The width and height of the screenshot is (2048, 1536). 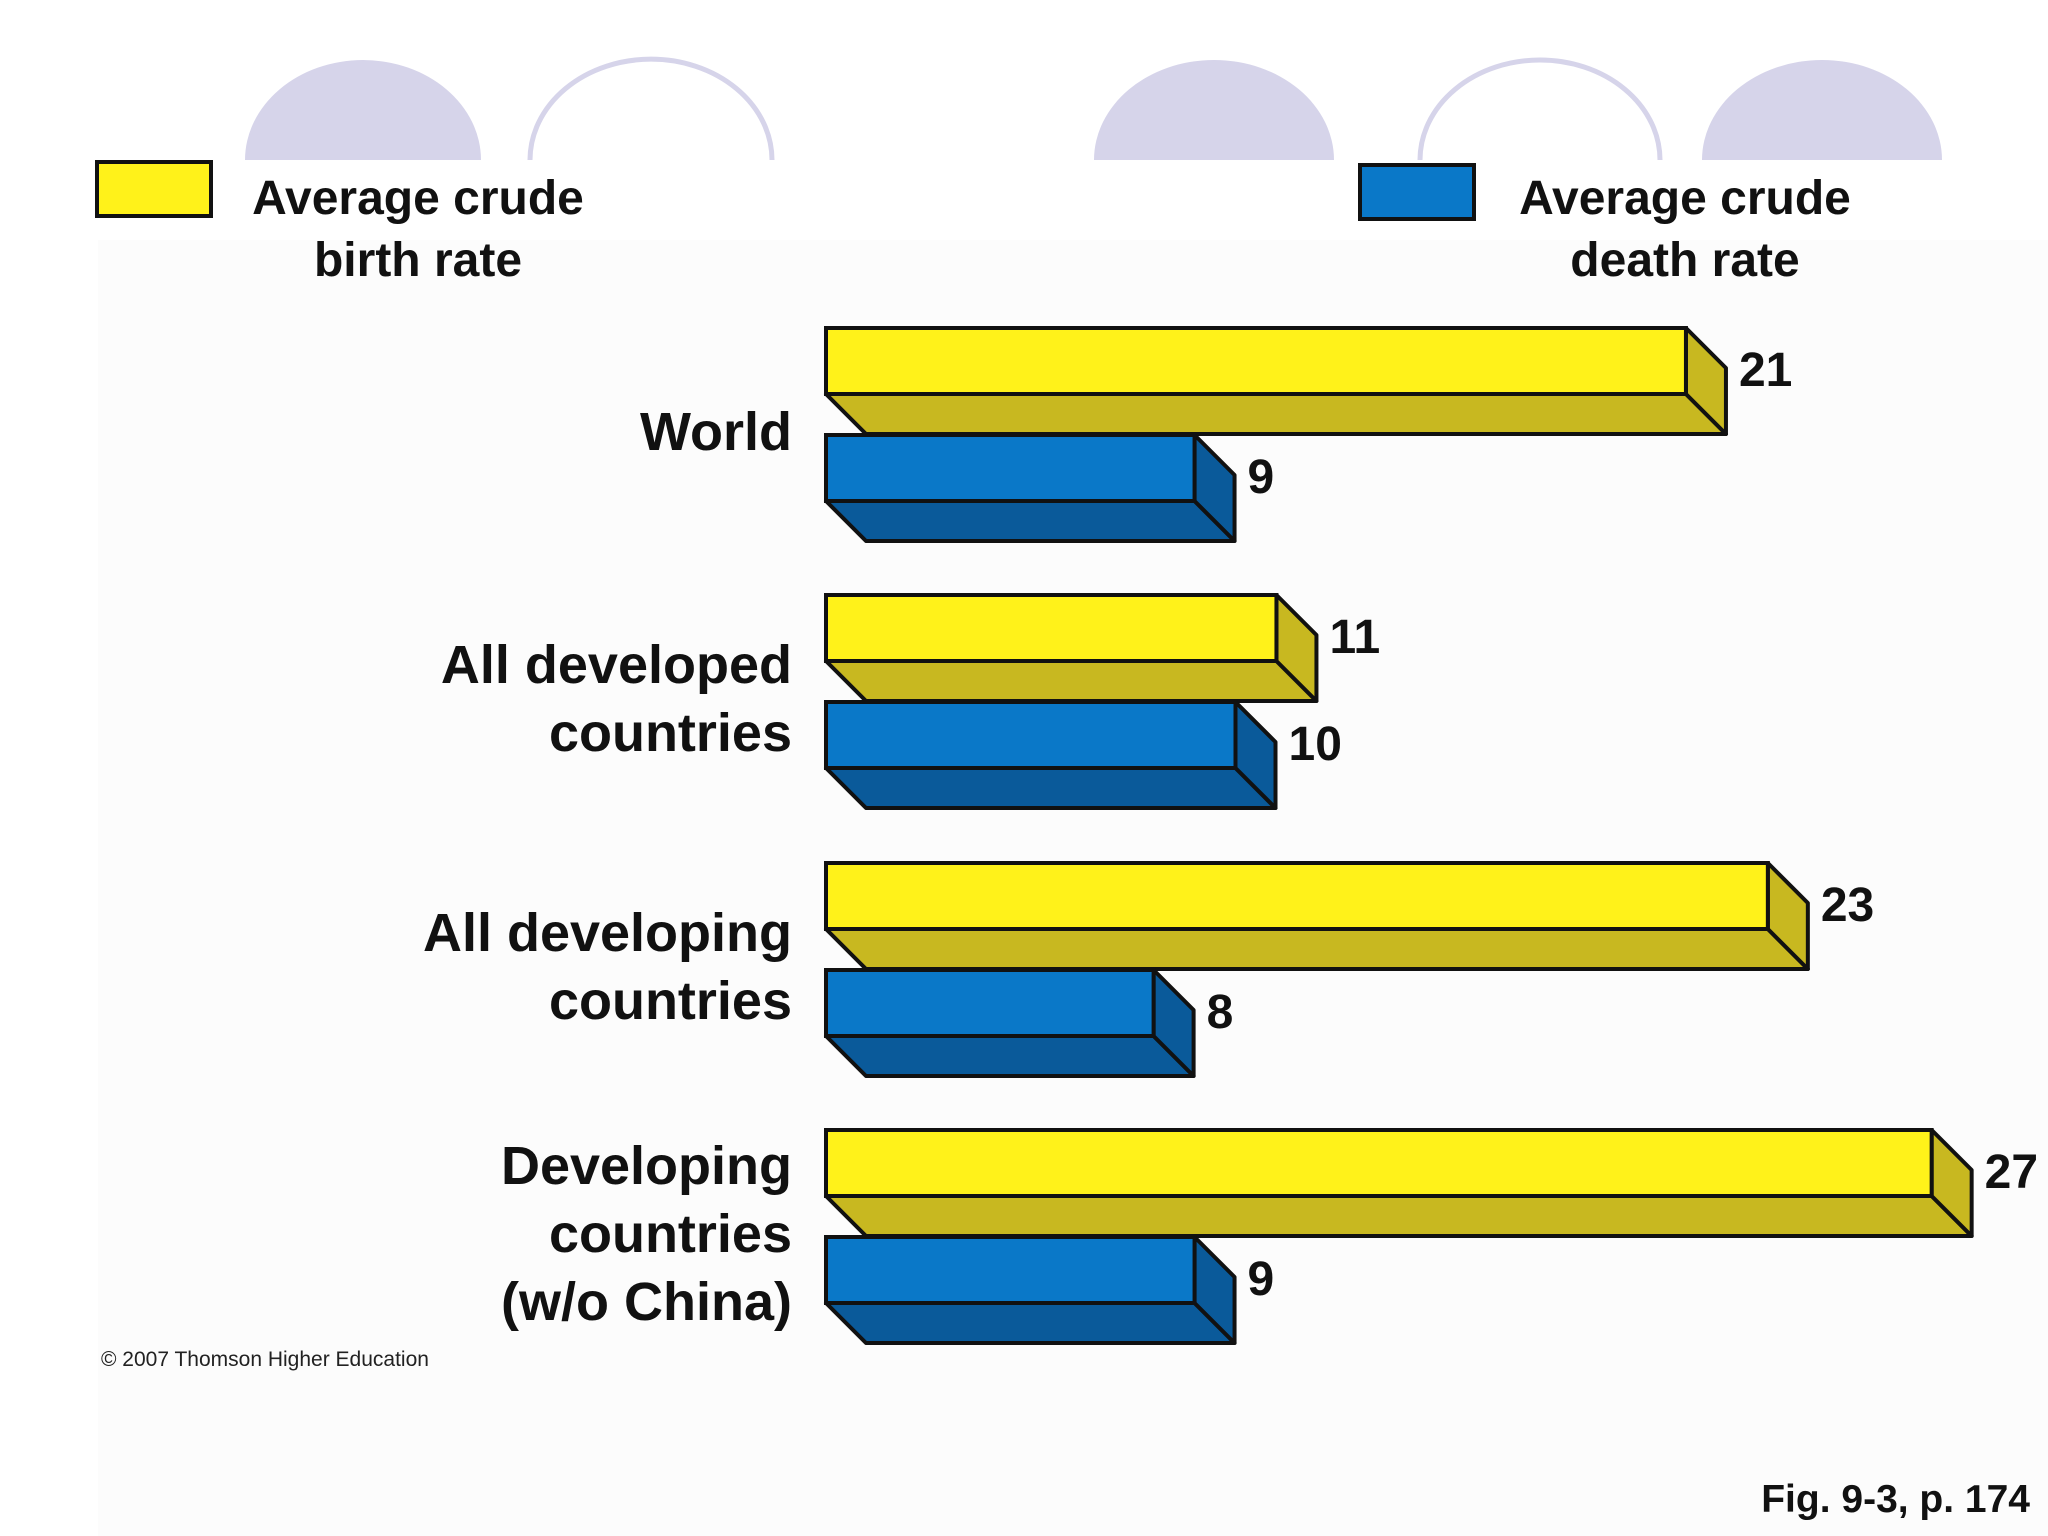 What do you see at coordinates (265, 1359) in the screenshot?
I see `copyright-notice: © 2007 Thomson Higher Education` at bounding box center [265, 1359].